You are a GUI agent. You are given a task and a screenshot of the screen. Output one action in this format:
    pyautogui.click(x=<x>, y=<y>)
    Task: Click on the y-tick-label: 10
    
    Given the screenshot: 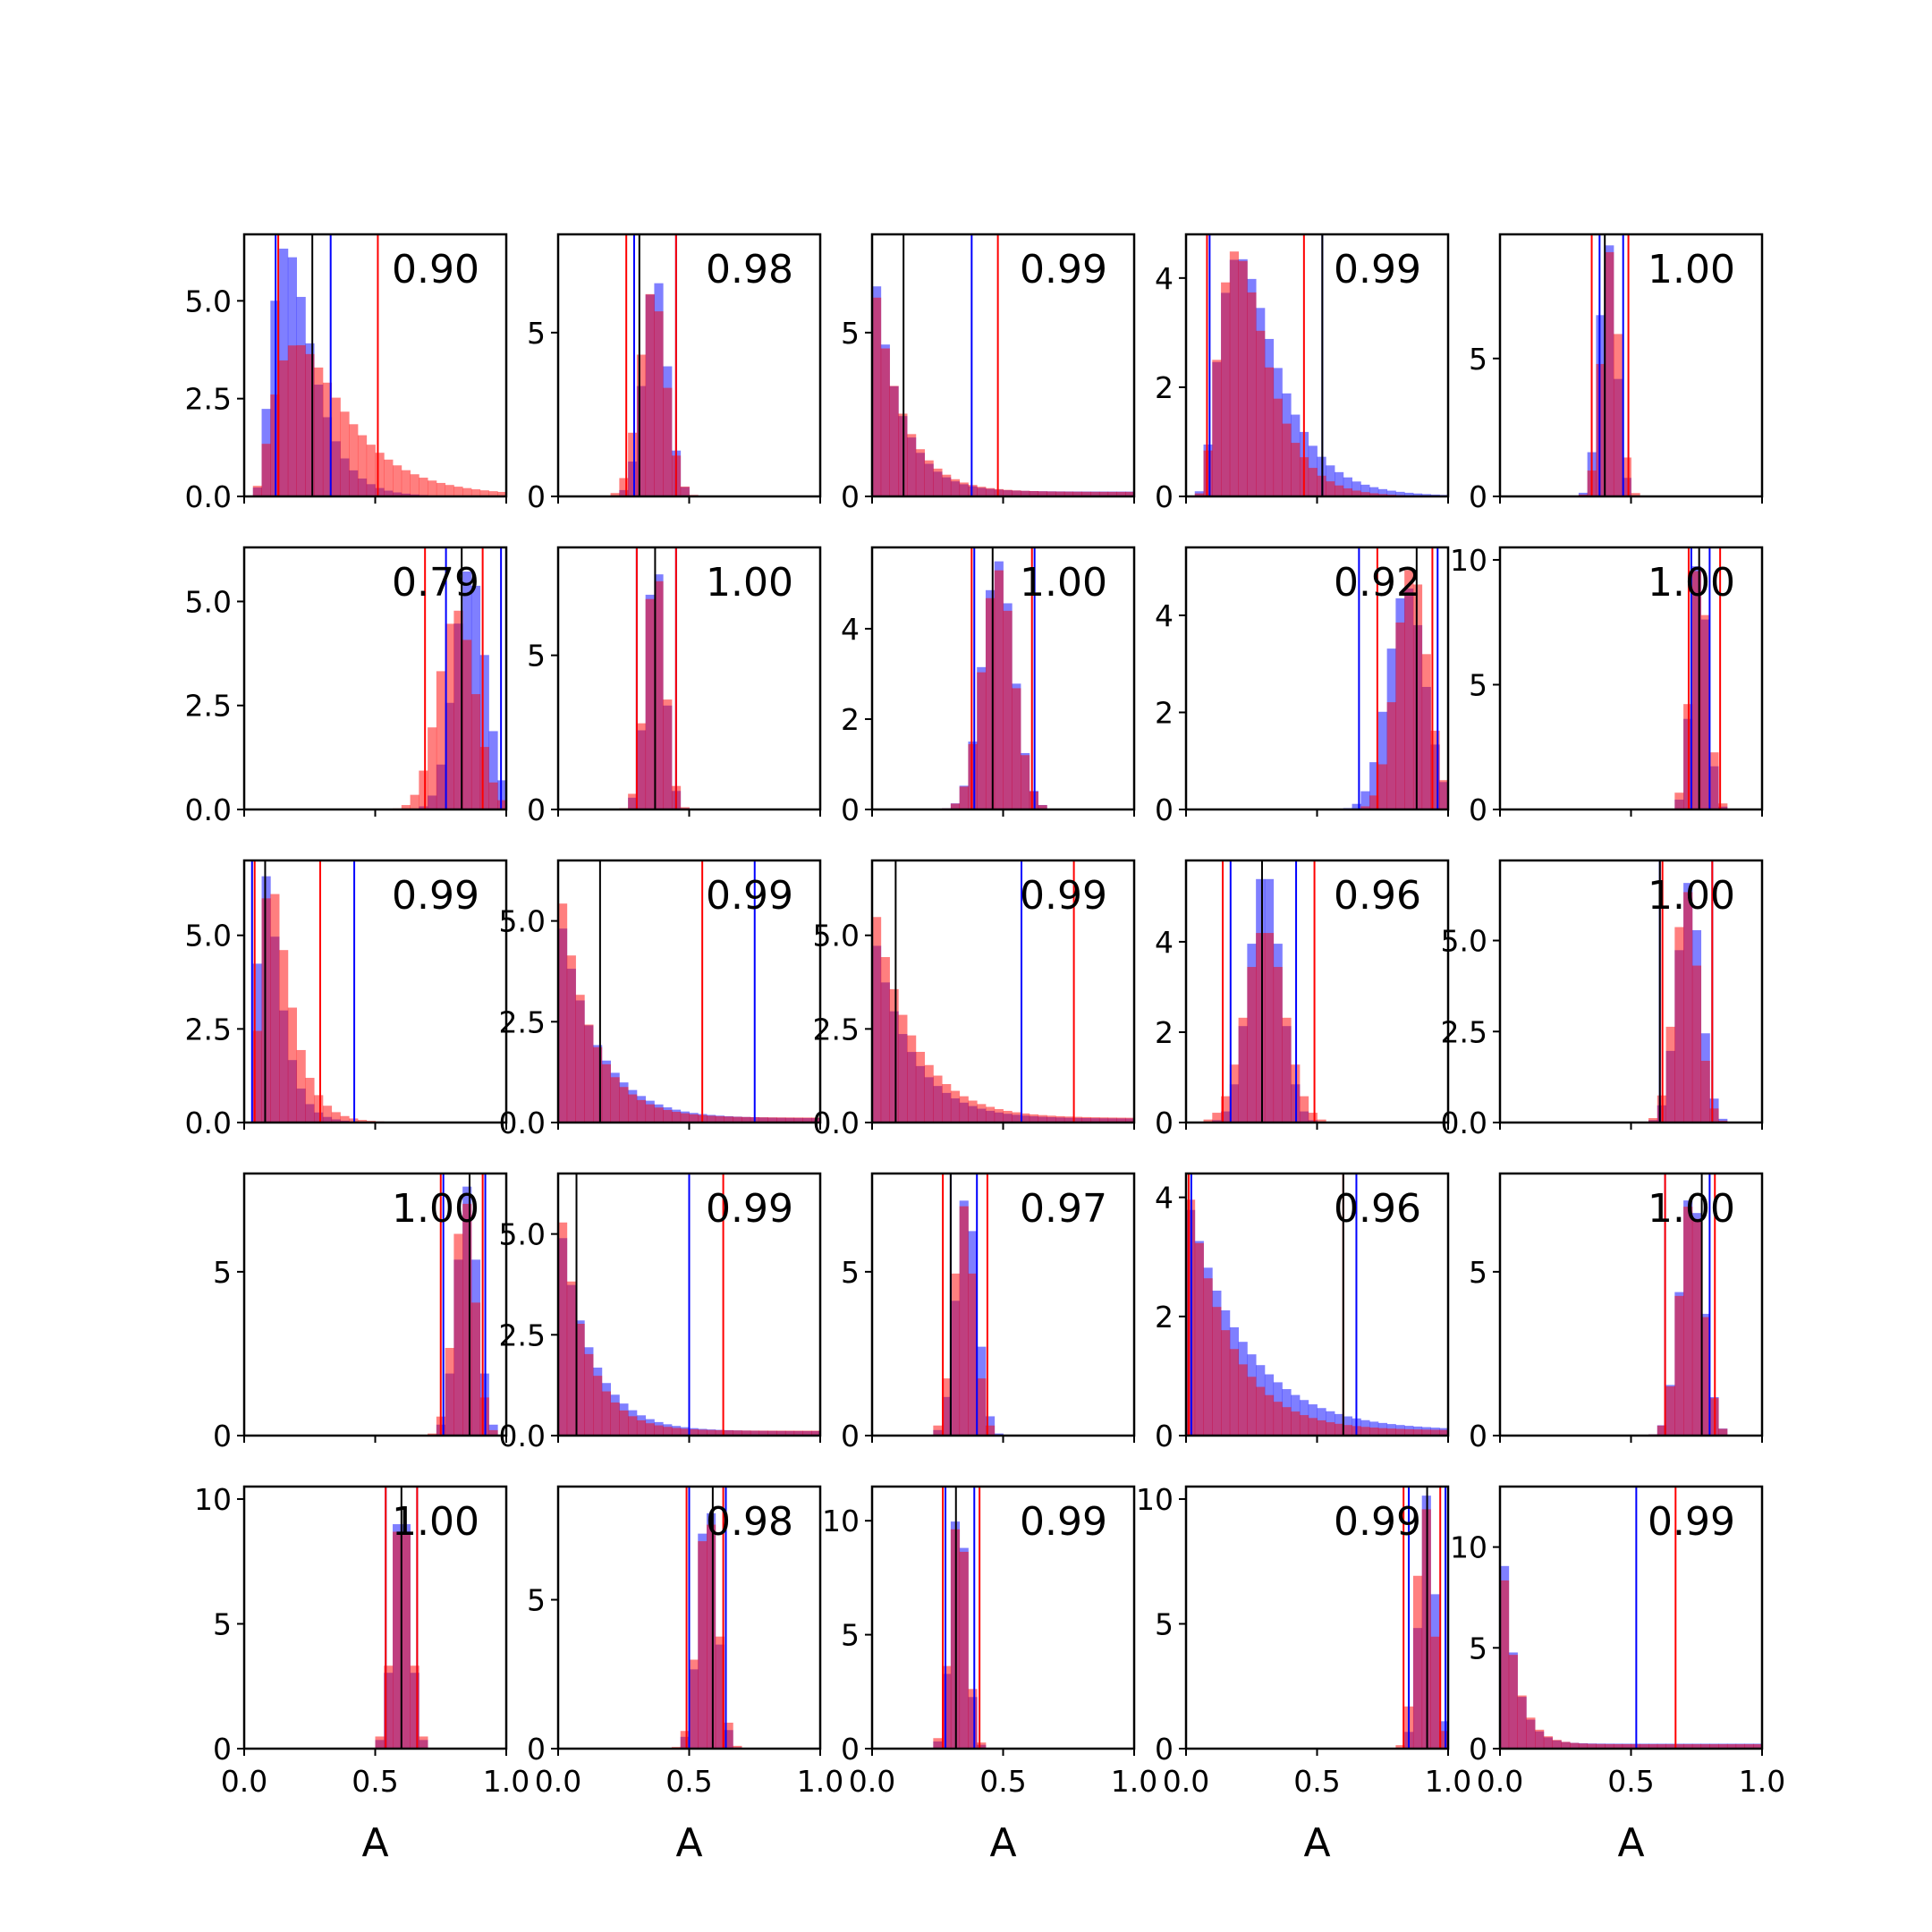 What is the action you would take?
    pyautogui.click(x=841, y=1521)
    